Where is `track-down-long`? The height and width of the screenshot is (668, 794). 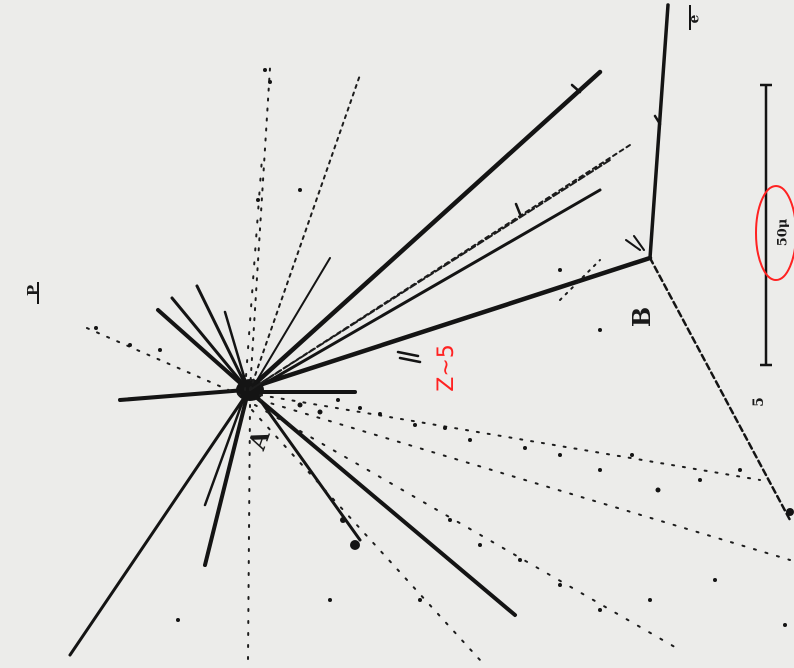
track-down-long is located at coordinates (226, 478).